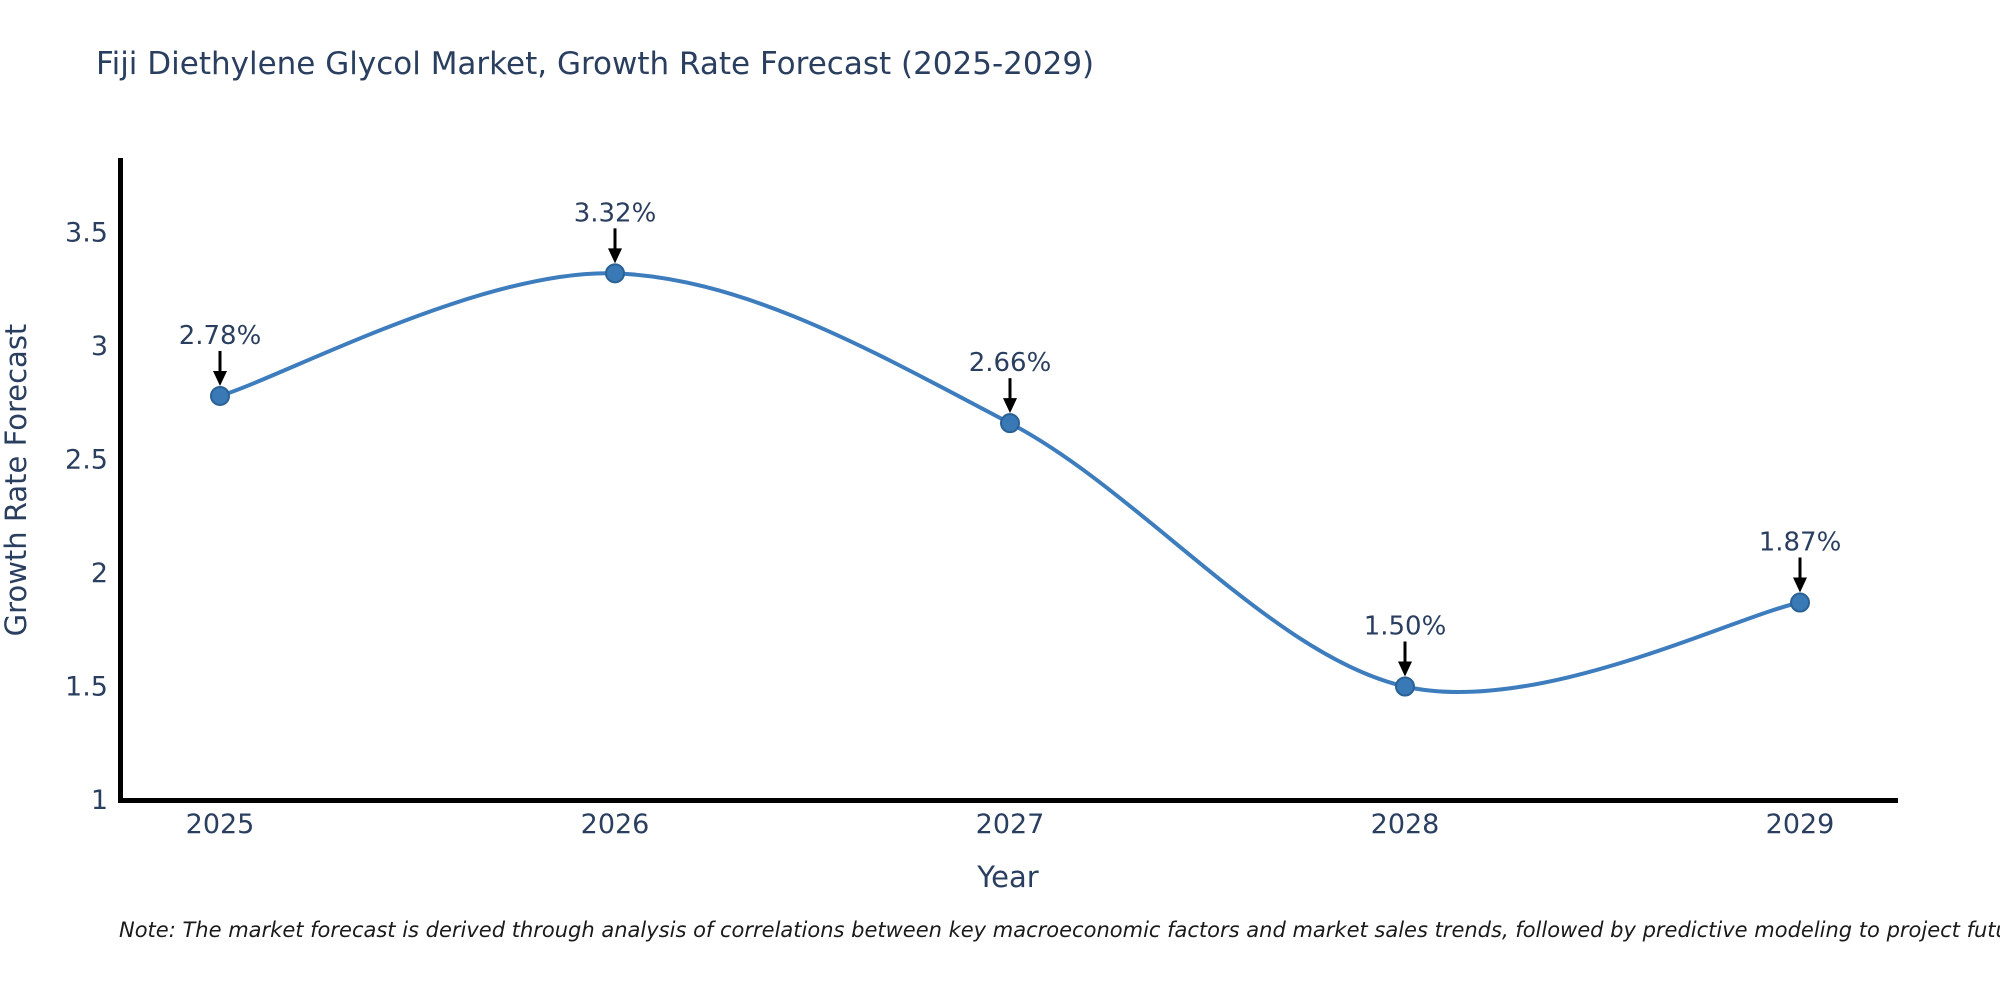 This screenshot has height=1000, width=2000. I want to click on point-label: 2.78%, so click(220, 336).